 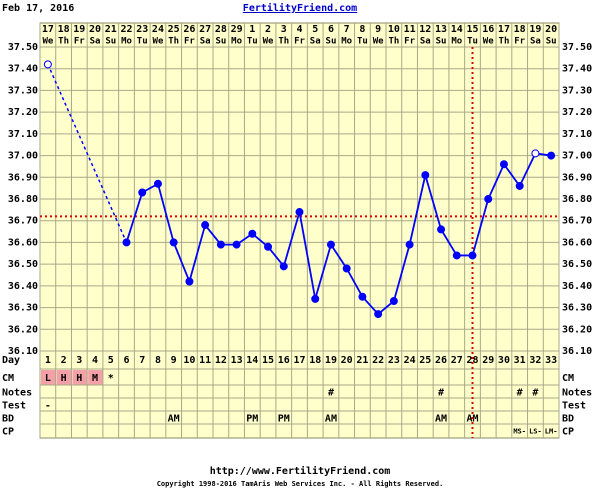 What do you see at coordinates (23, 134) in the screenshot?
I see `y-tick-label: 37.10` at bounding box center [23, 134].